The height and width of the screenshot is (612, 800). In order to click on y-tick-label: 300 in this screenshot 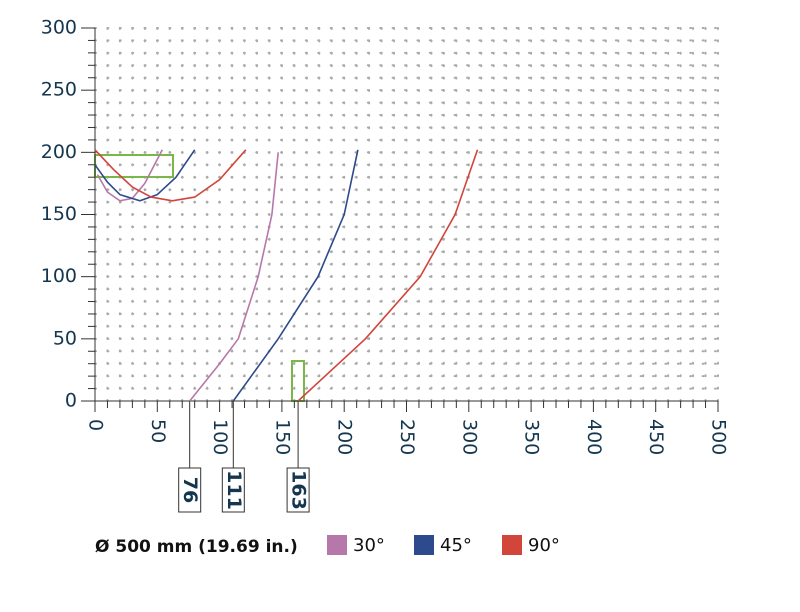, I will do `click(59, 28)`.